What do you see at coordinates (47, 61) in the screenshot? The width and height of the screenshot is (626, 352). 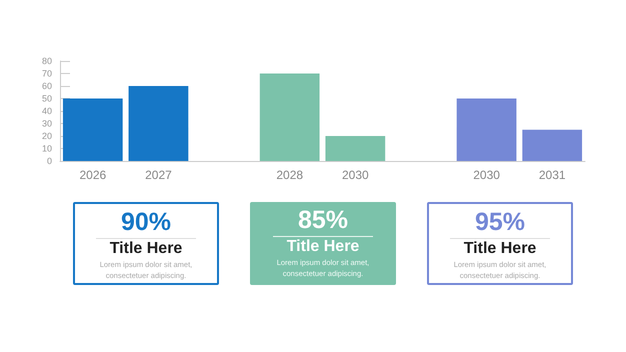 I see `y-tick-label: 80` at bounding box center [47, 61].